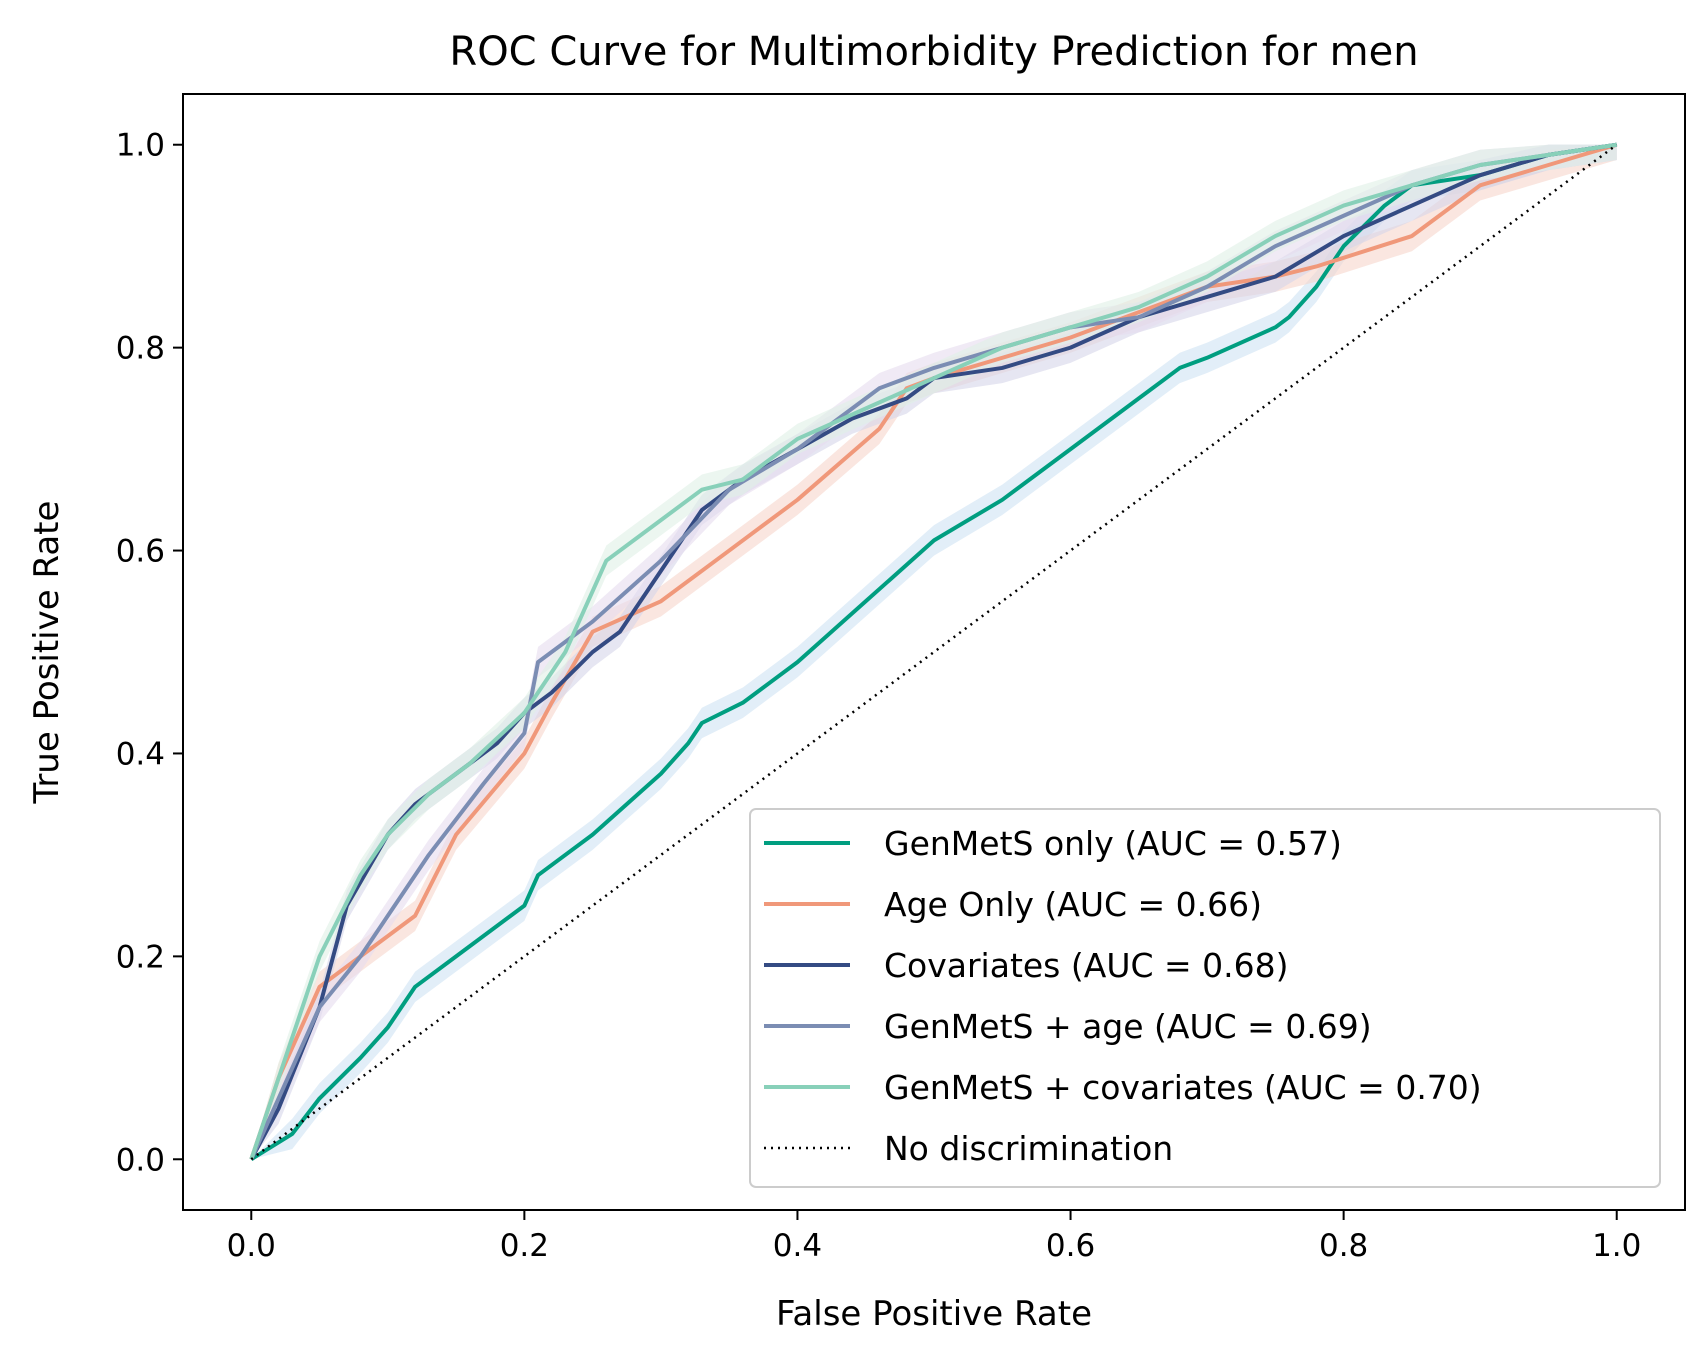 The width and height of the screenshot is (1700, 1357). Describe the element at coordinates (140, 349) in the screenshot. I see `y-tick-label: 0.8` at that location.